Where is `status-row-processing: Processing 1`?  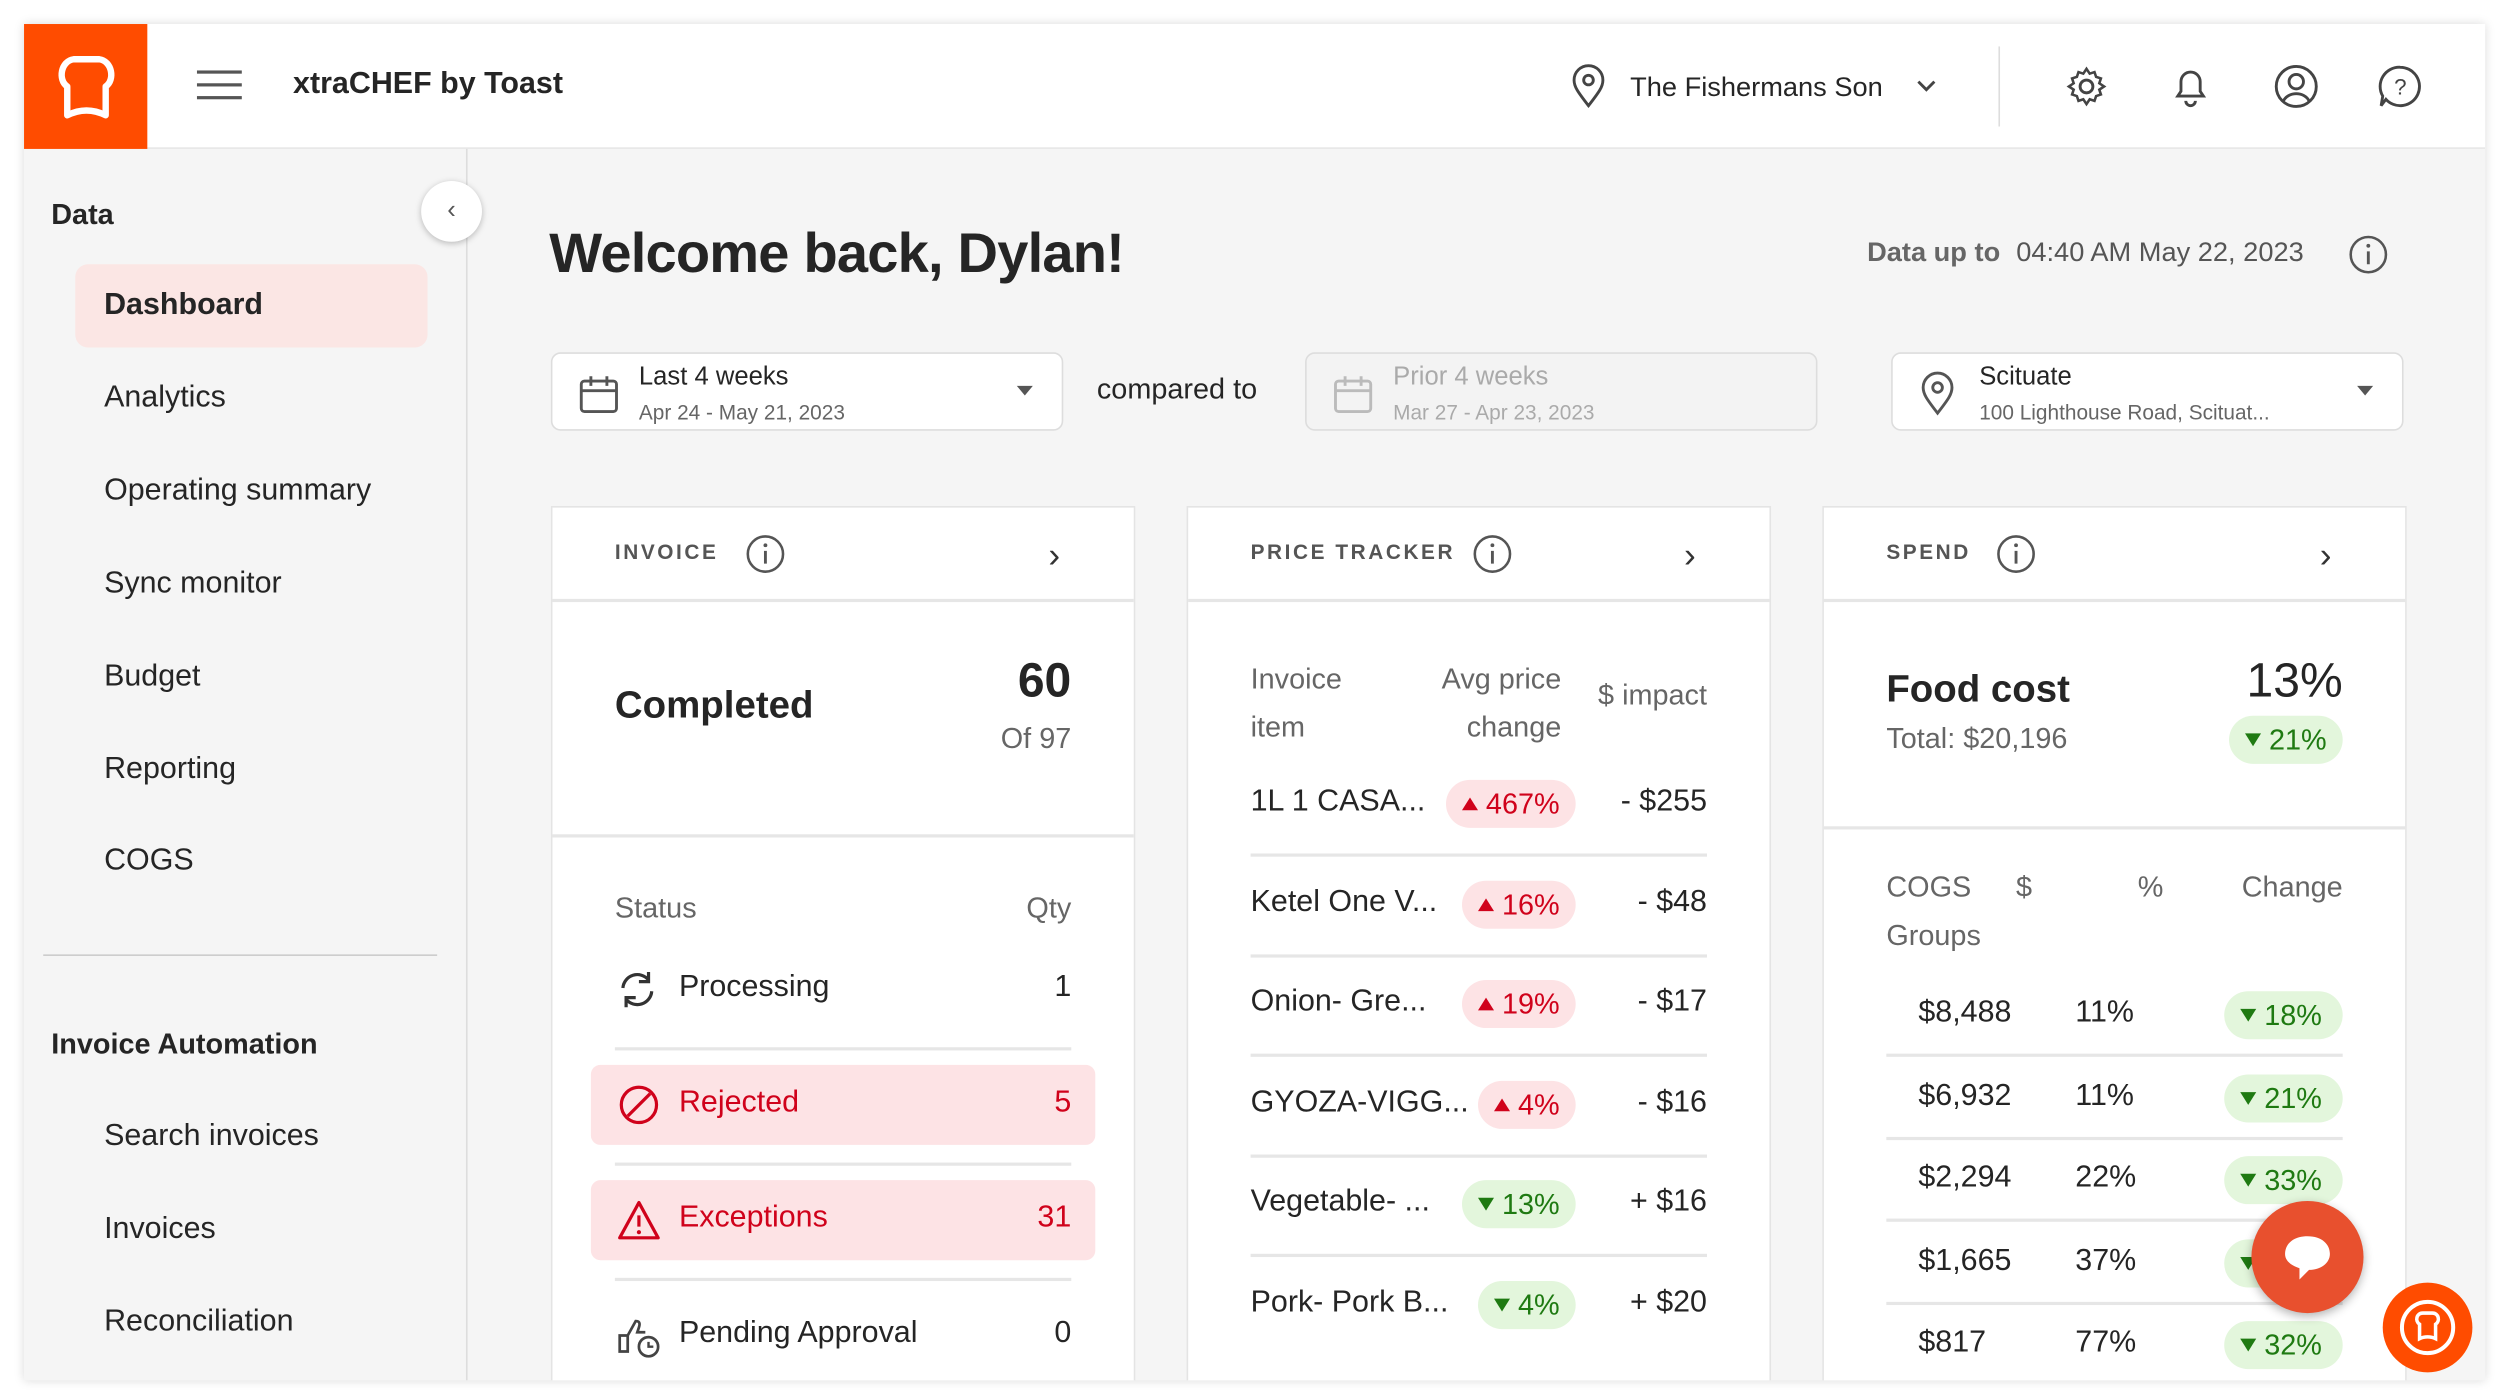 status-row-processing: Processing 1 is located at coordinates (843, 989).